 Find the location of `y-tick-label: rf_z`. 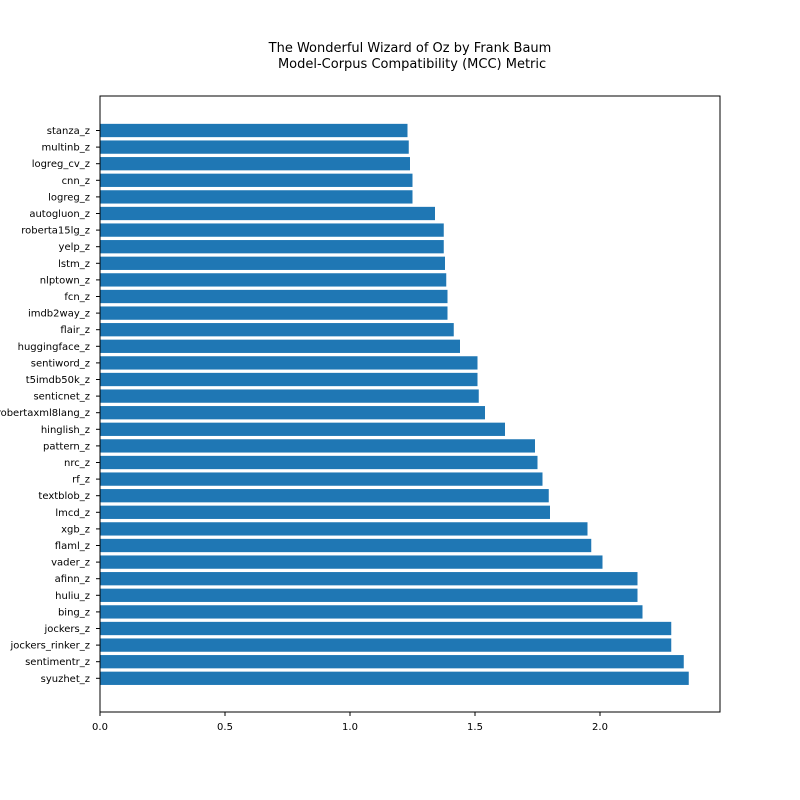

y-tick-label: rf_z is located at coordinates (81, 480).